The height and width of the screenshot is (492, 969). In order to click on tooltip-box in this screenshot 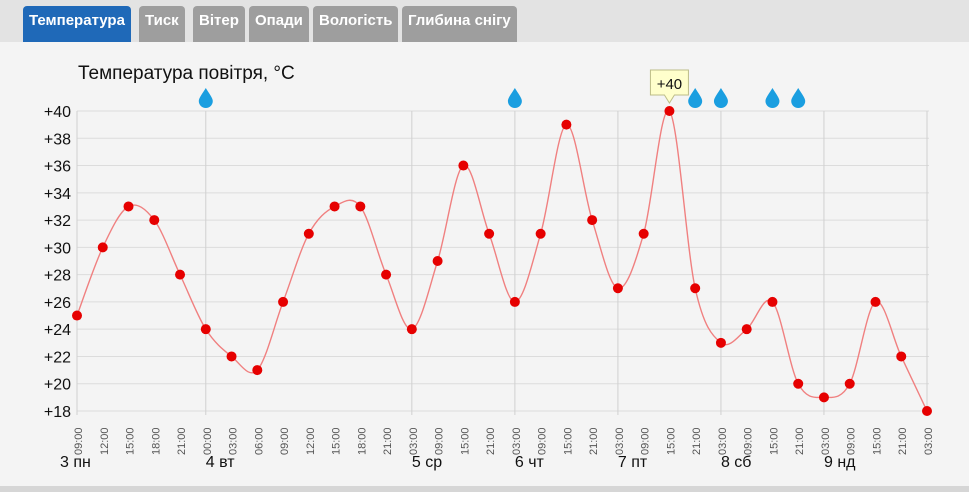, I will do `click(669, 86)`.